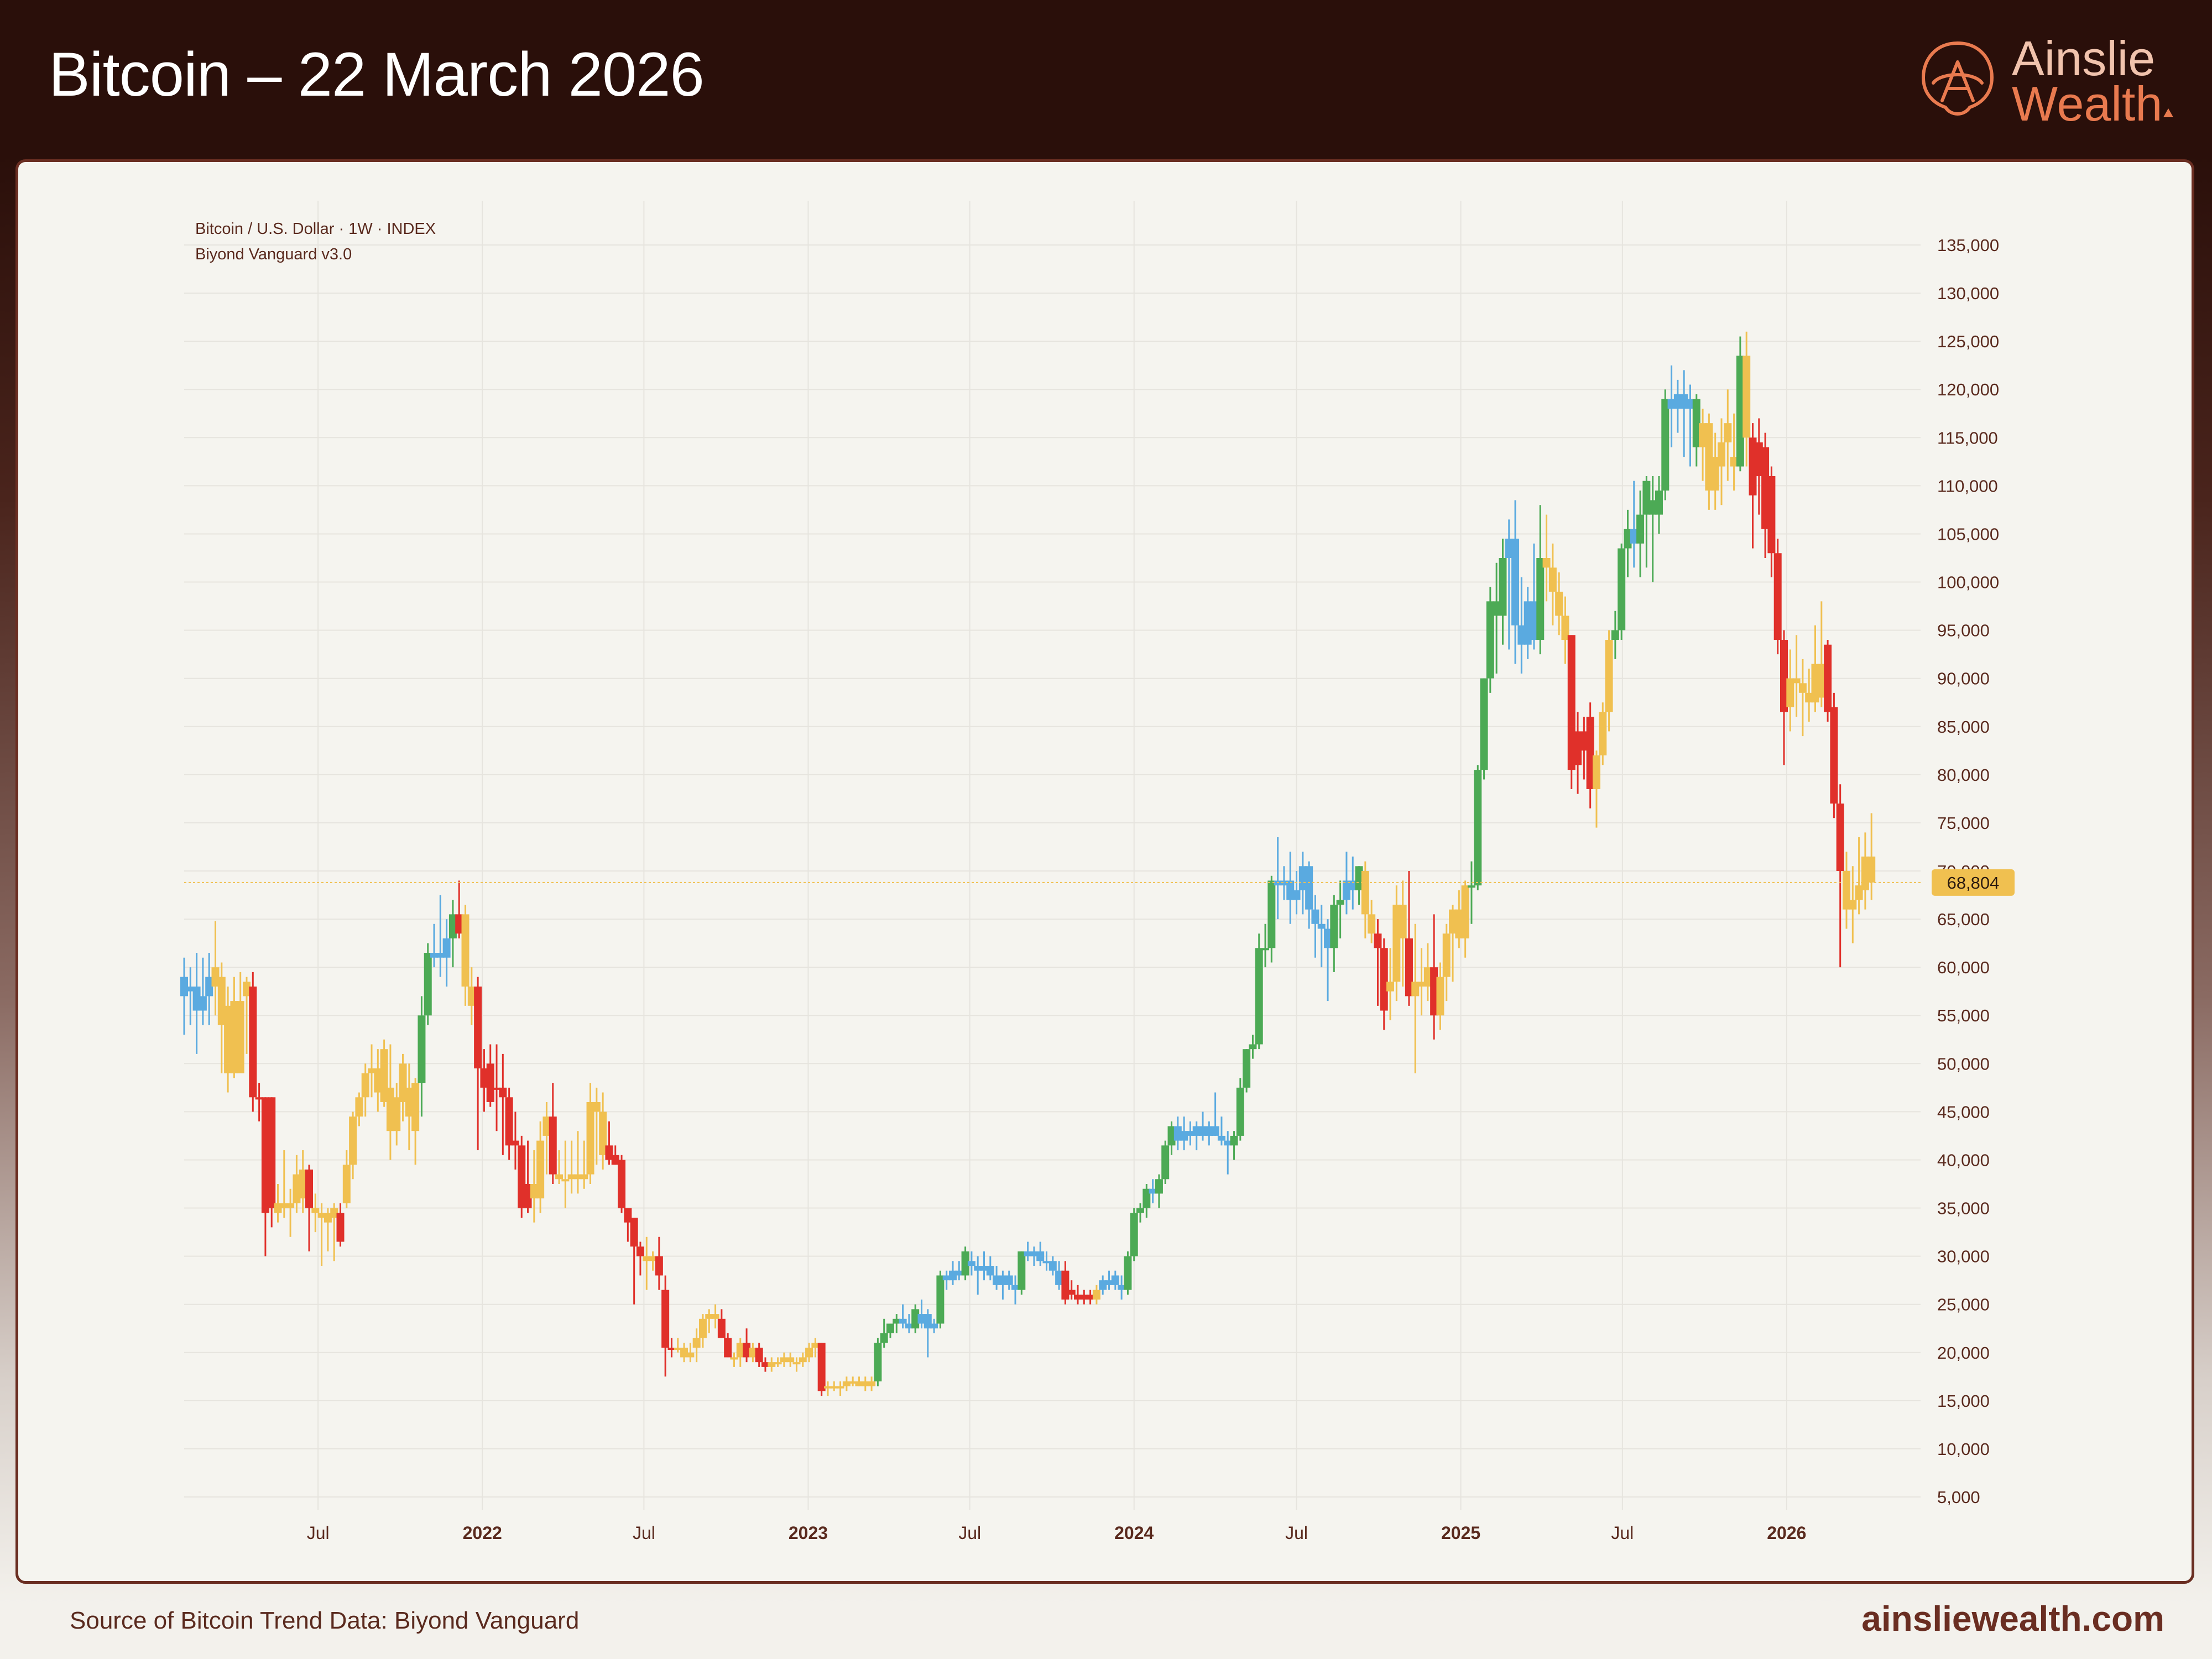 This screenshot has height=1659, width=2212. What do you see at coordinates (2168, 113) in the screenshot?
I see `logo-triangle-mark` at bounding box center [2168, 113].